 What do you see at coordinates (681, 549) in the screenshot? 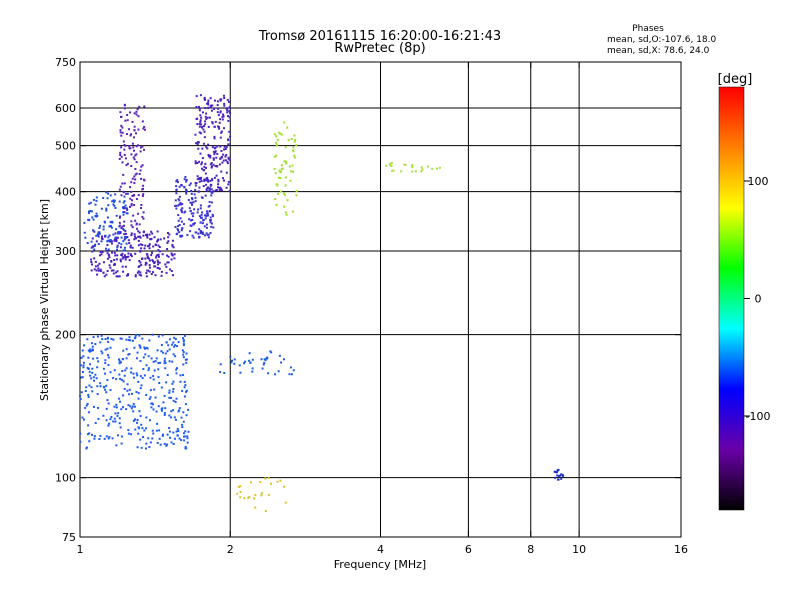
I see `x-tick-label: 16` at bounding box center [681, 549].